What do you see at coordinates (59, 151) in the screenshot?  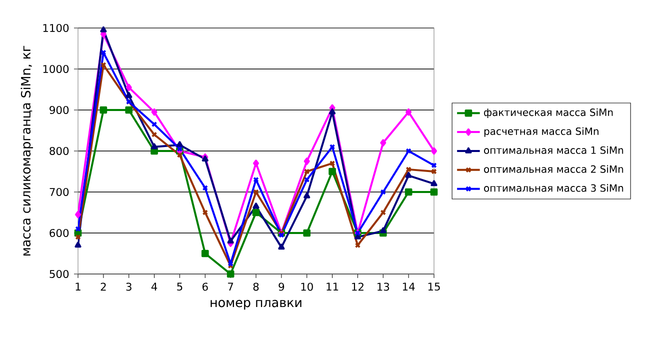 I see `y-tick-label: 800` at bounding box center [59, 151].